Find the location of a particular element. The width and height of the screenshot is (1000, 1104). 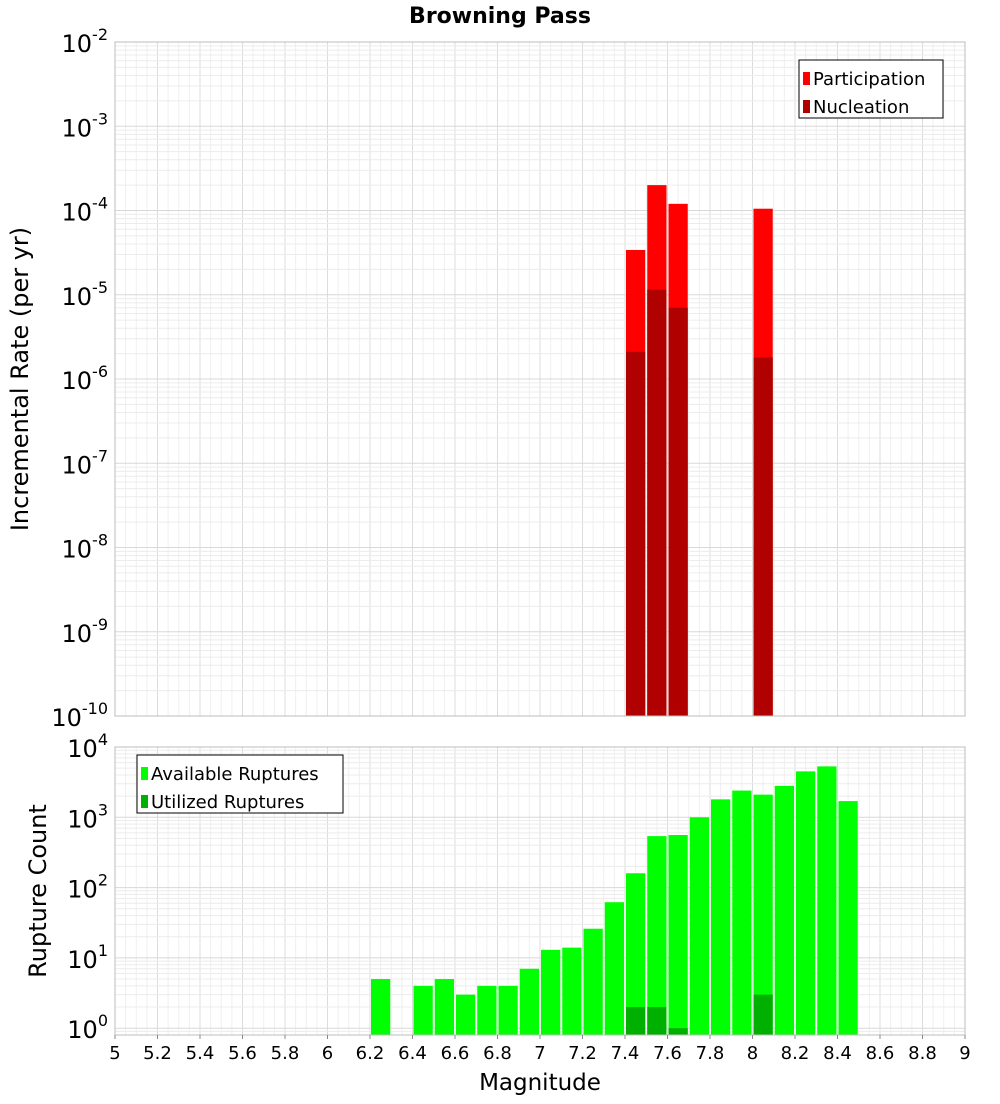

x-tick-label: 5.6 is located at coordinates (242, 1053).